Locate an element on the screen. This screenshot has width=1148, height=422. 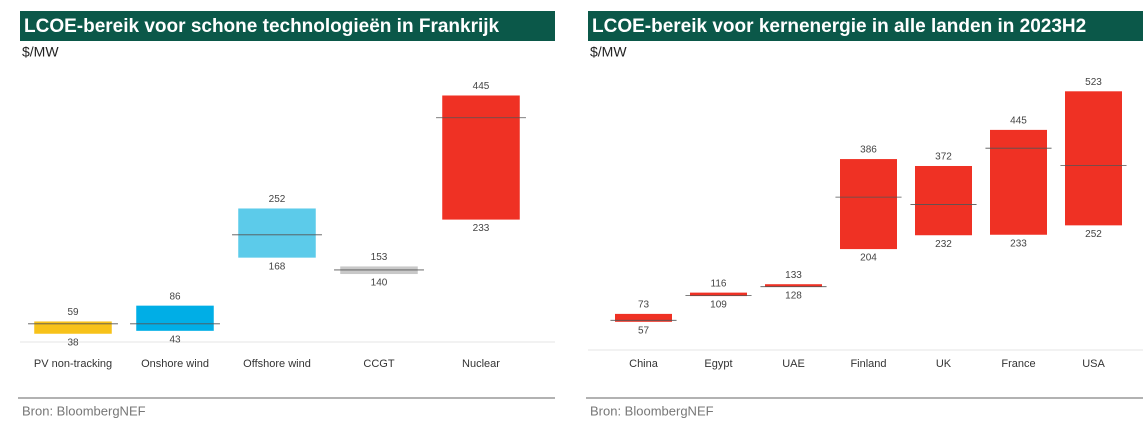
high-label: 153 is located at coordinates (379, 257).